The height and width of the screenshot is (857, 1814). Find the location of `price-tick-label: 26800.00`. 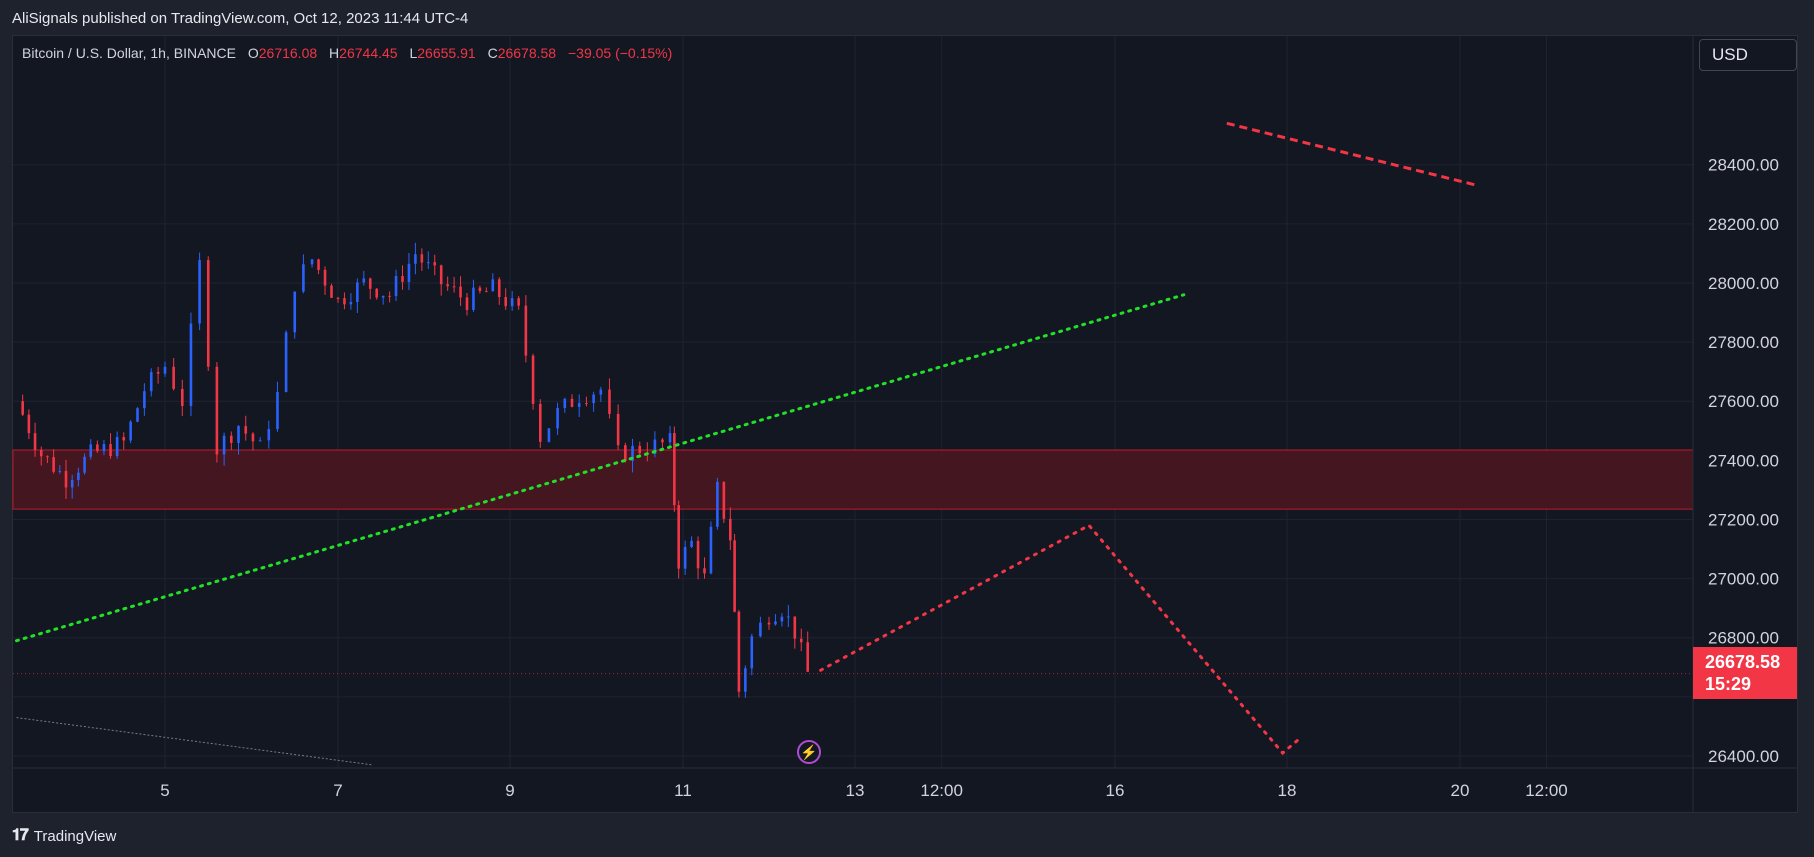

price-tick-label: 26800.00 is located at coordinates (1743, 638).